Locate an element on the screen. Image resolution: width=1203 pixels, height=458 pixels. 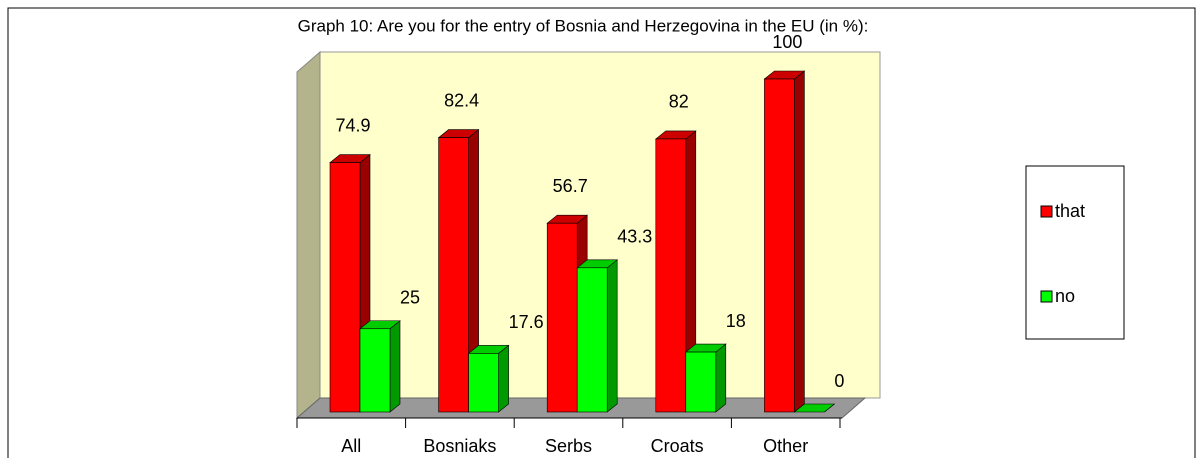
data-label: 25 is located at coordinates (410, 298).